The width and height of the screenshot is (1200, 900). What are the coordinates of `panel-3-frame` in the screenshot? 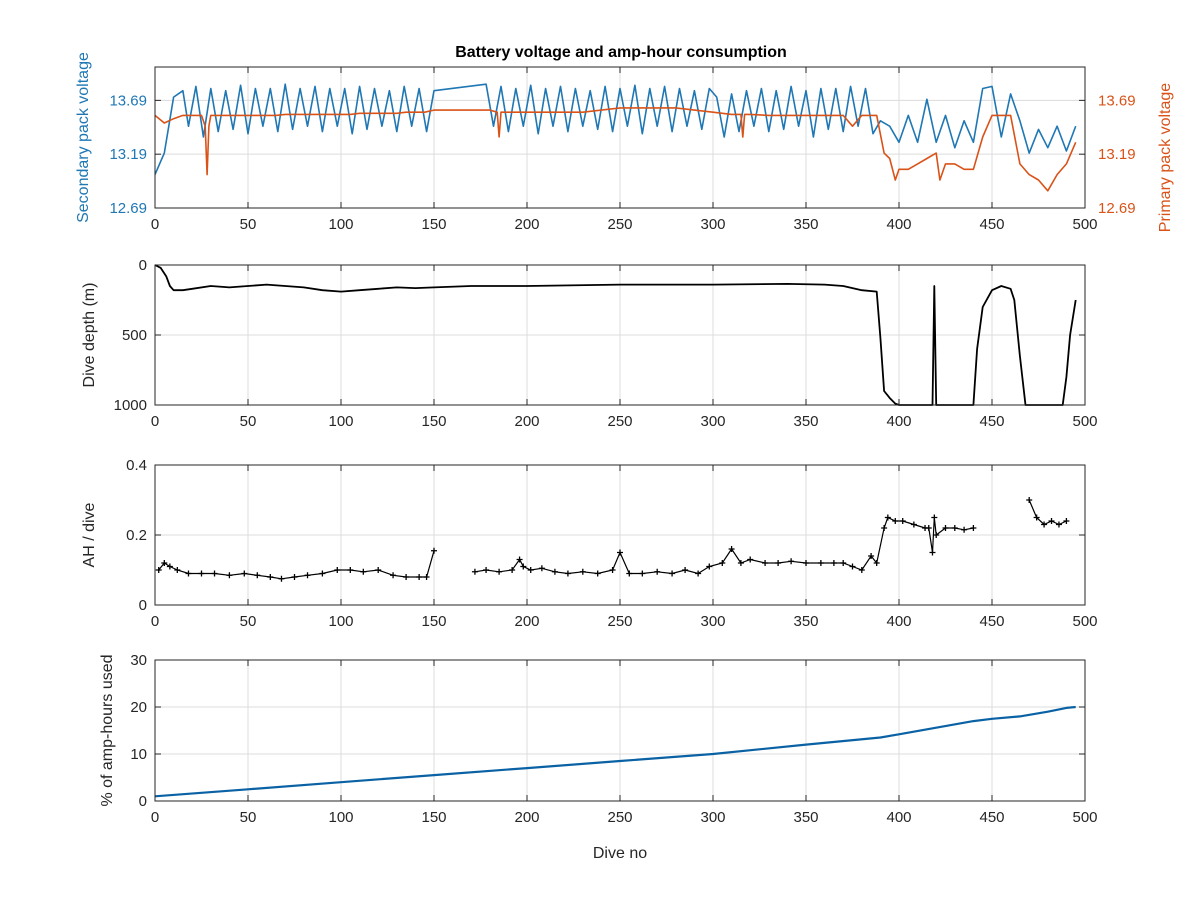 It's located at (620, 535).